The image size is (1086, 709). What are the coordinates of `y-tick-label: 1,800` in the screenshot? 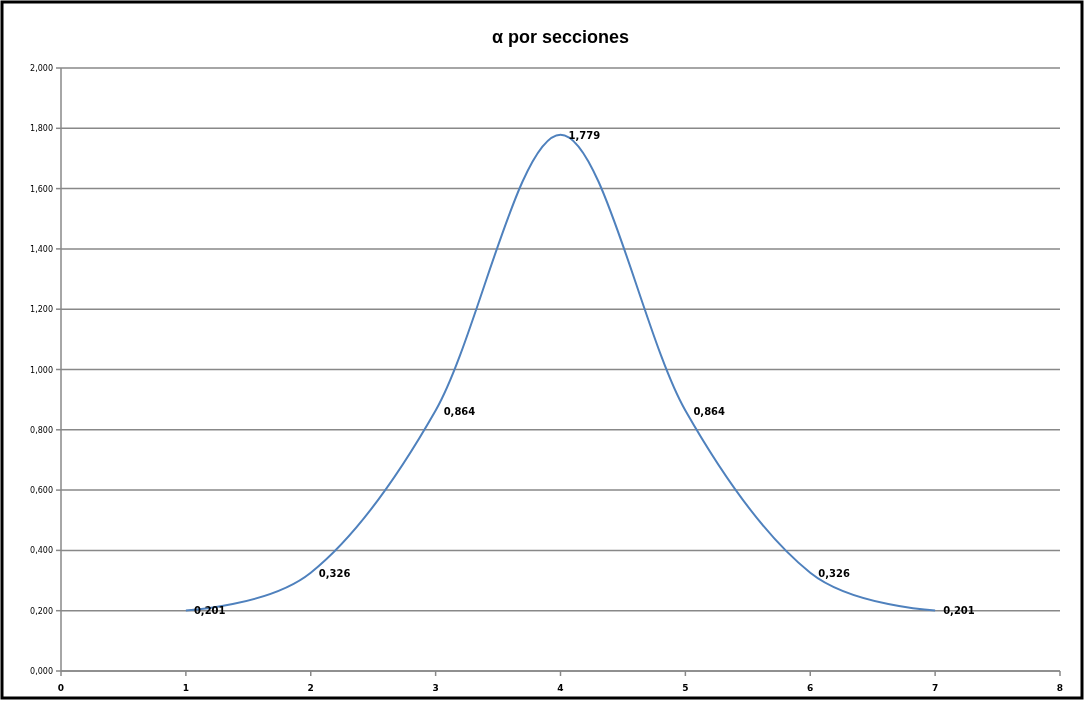 It's located at (41, 129).